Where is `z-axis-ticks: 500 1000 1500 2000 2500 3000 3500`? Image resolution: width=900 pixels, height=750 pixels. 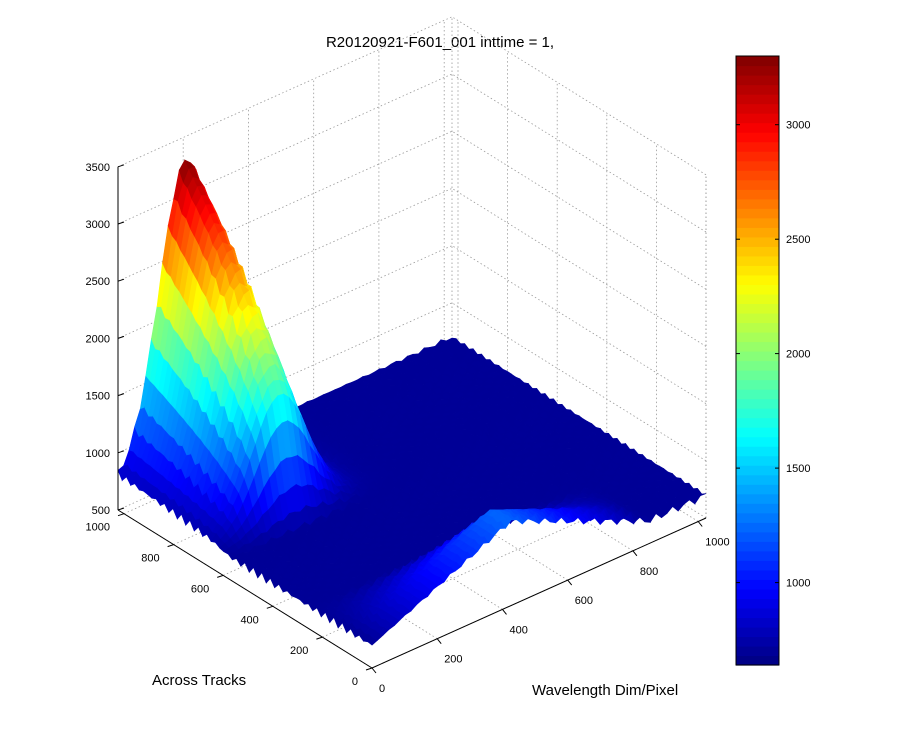 z-axis-ticks: 500 1000 1500 2000 2500 3000 3500 is located at coordinates (105, 339).